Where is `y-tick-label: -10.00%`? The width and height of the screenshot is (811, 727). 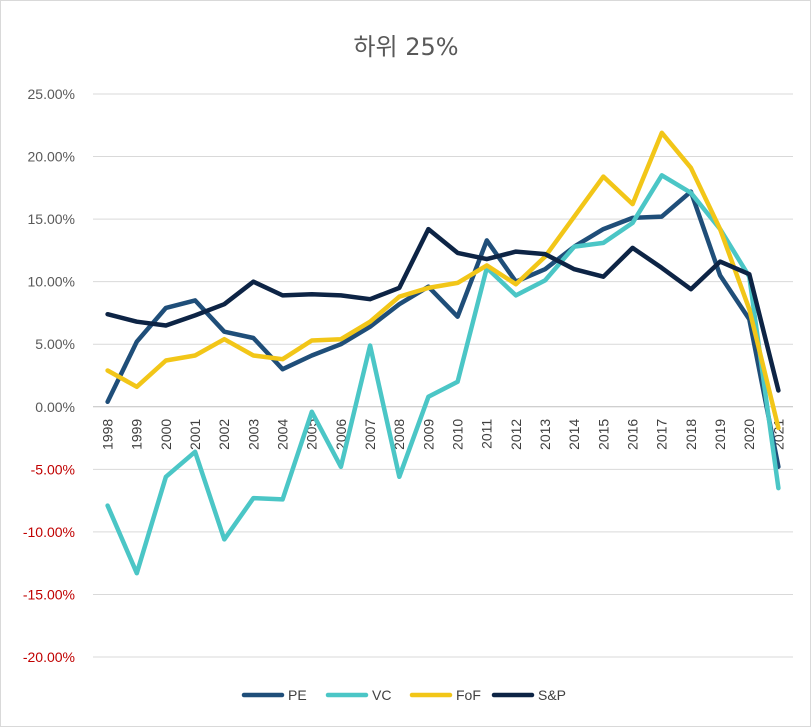
y-tick-label: -10.00% is located at coordinates (49, 532).